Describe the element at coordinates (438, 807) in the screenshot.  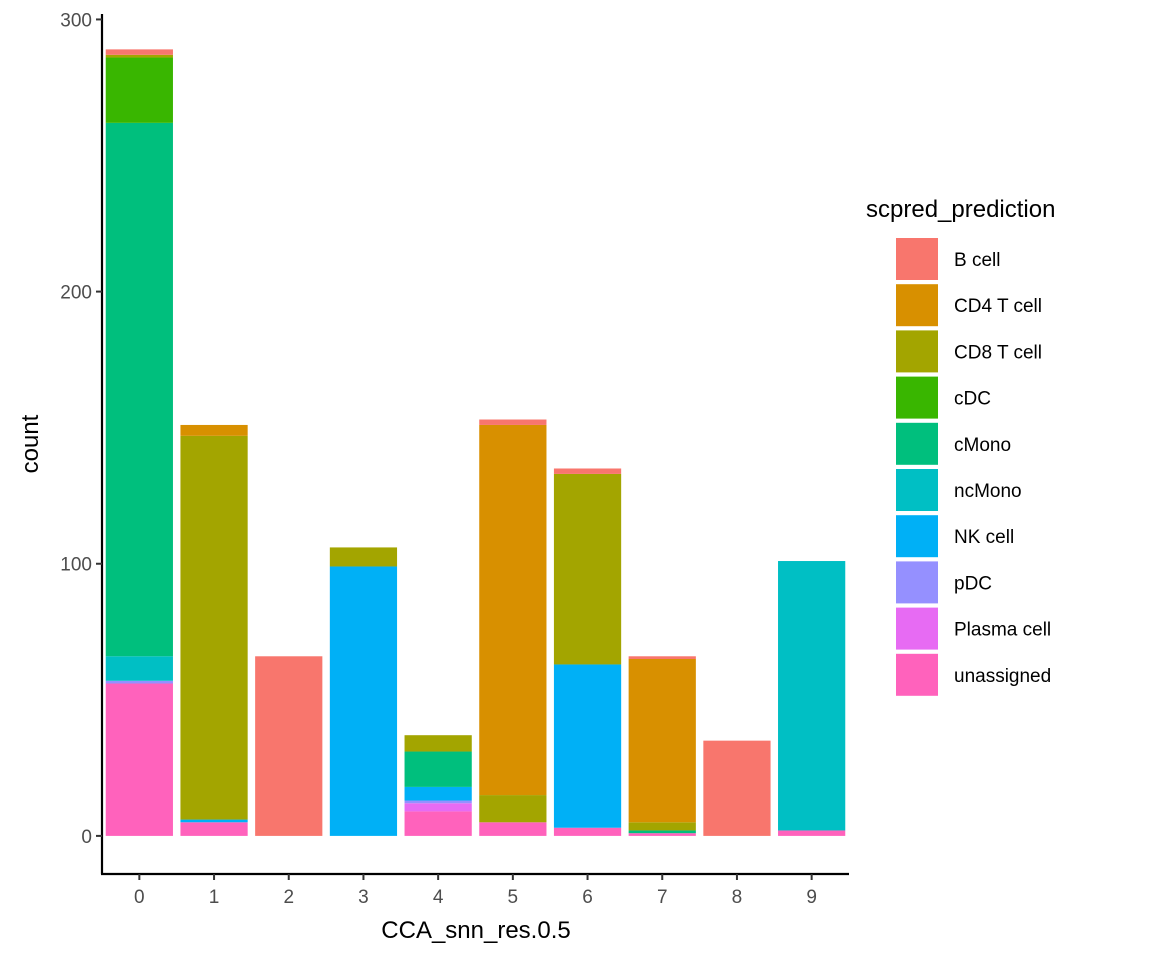
I see `bar-4-plasma-cell` at that location.